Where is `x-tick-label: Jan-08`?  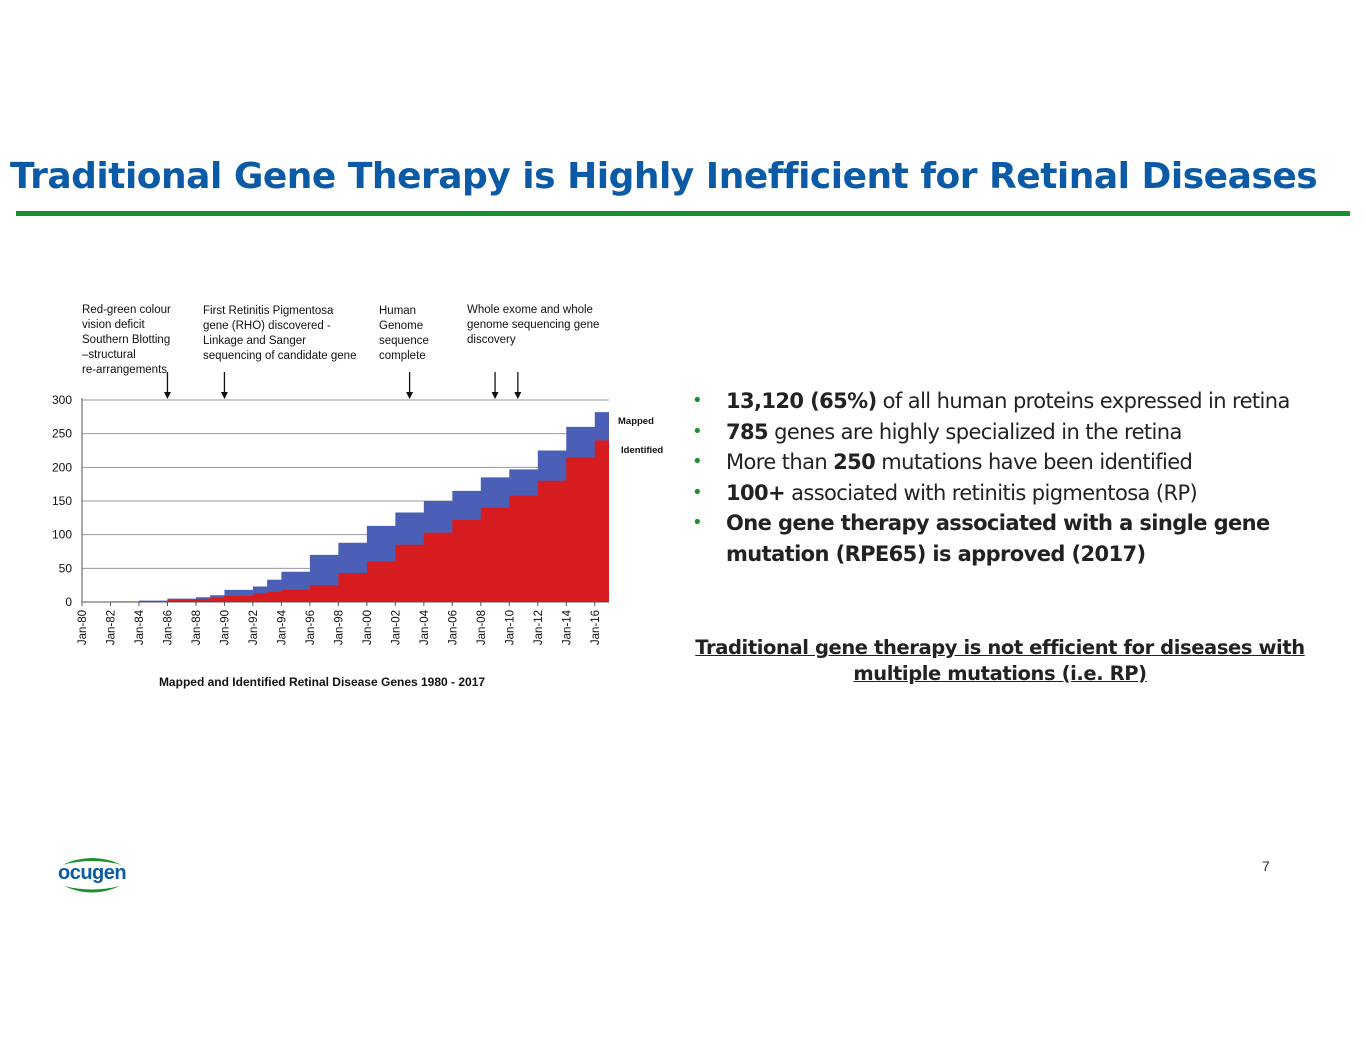
x-tick-label: Jan-08 is located at coordinates (482, 627).